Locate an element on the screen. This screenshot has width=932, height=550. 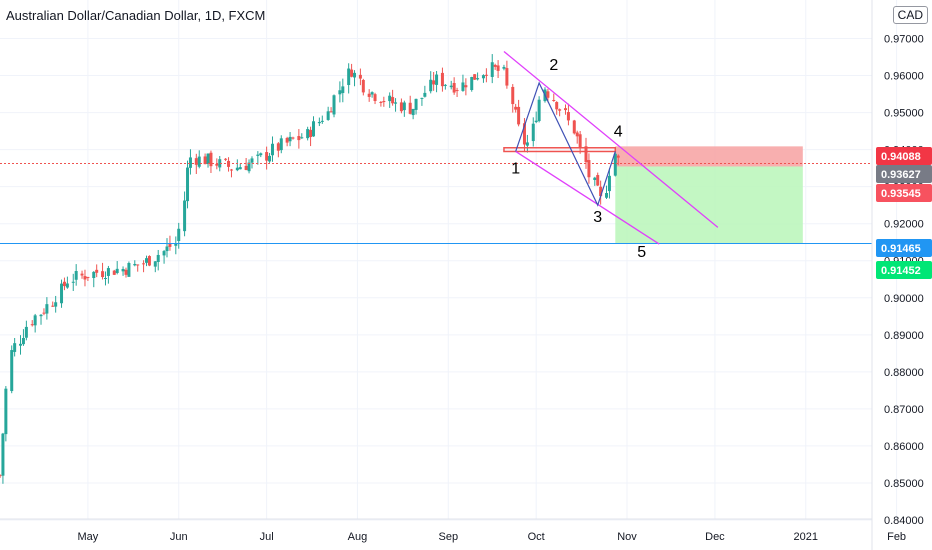
price-tag-label: 0.94088 is located at coordinates (901, 157).